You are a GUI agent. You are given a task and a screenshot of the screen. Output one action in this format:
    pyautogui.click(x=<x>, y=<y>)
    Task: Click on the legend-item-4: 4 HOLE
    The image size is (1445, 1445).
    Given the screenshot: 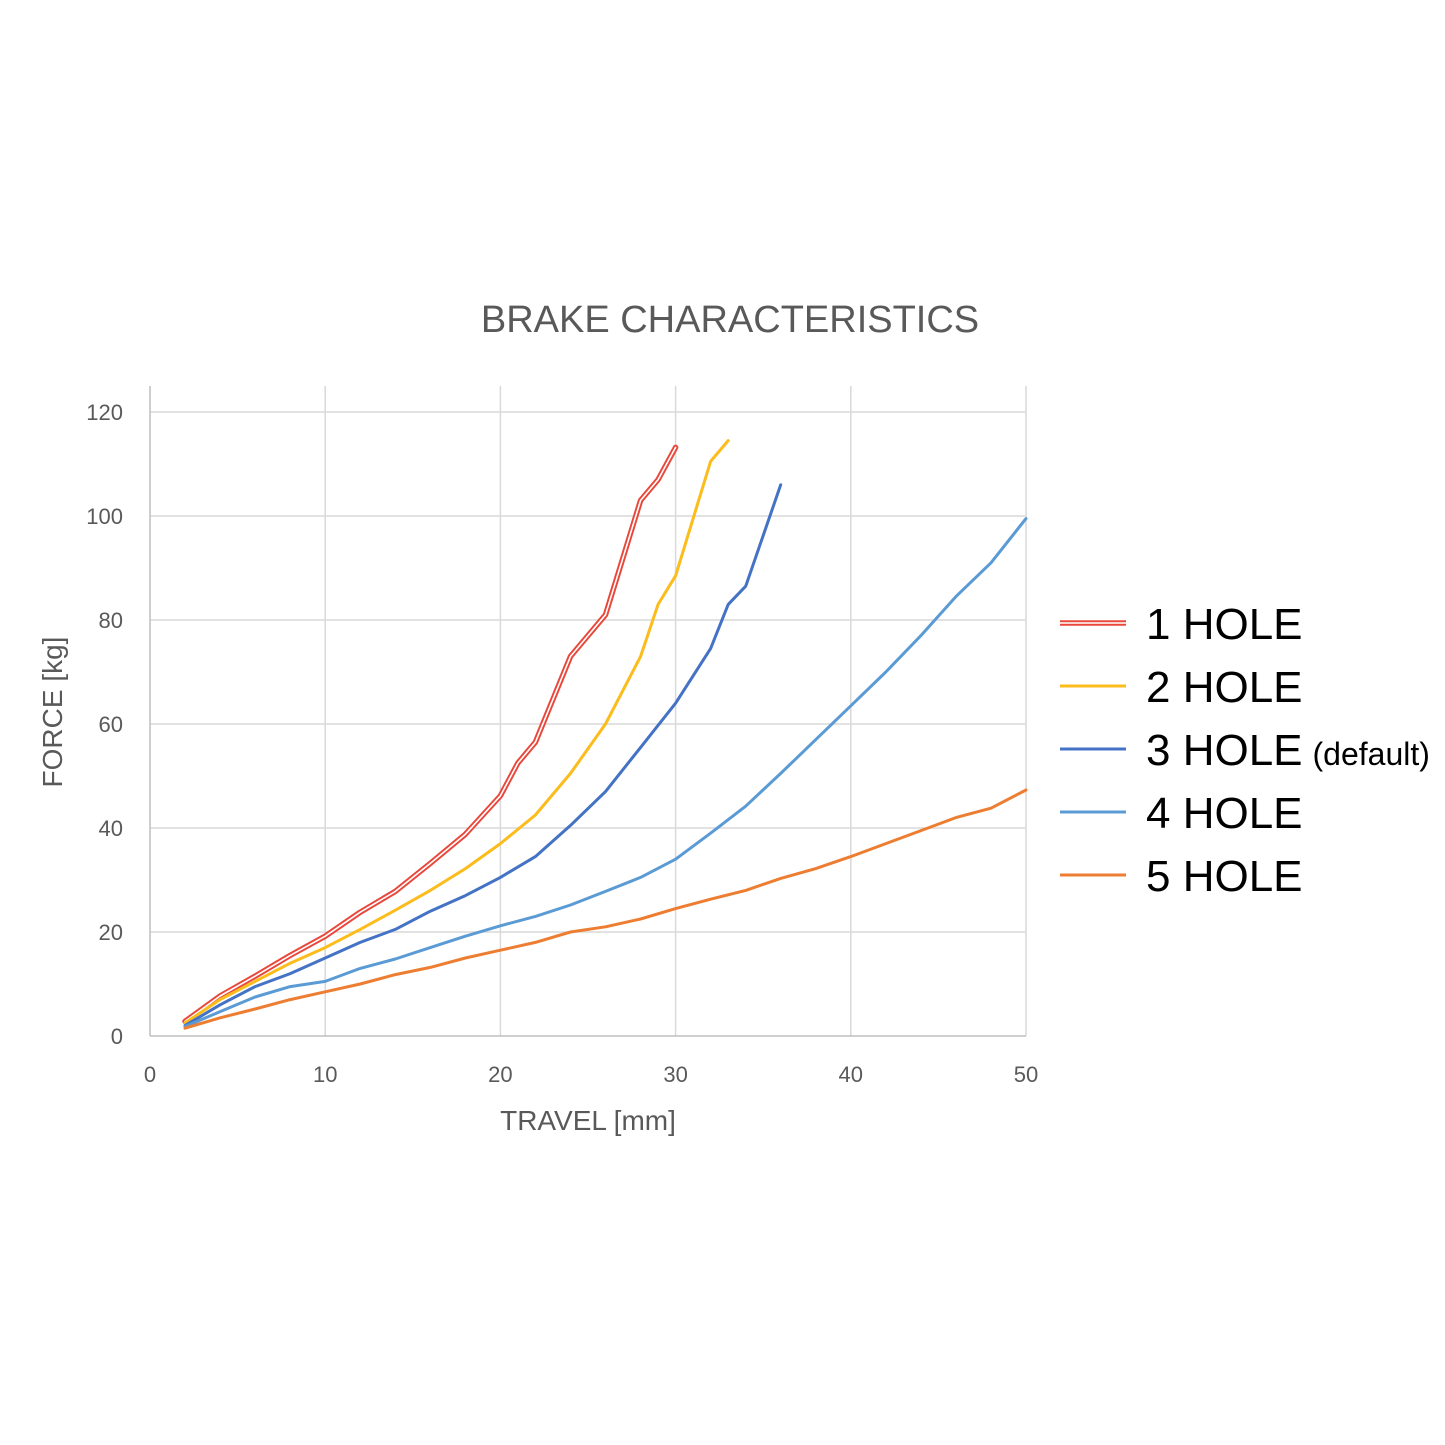 What is the action you would take?
    pyautogui.click(x=1181, y=813)
    